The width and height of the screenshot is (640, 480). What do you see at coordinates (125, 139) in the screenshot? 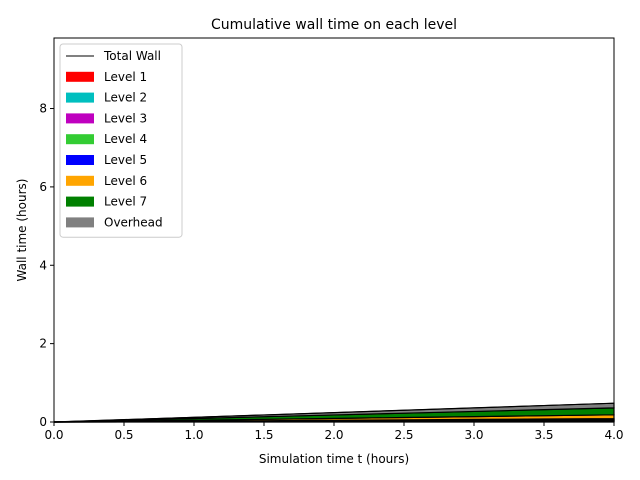
I see `legend-label-level-4: Level 4` at bounding box center [125, 139].